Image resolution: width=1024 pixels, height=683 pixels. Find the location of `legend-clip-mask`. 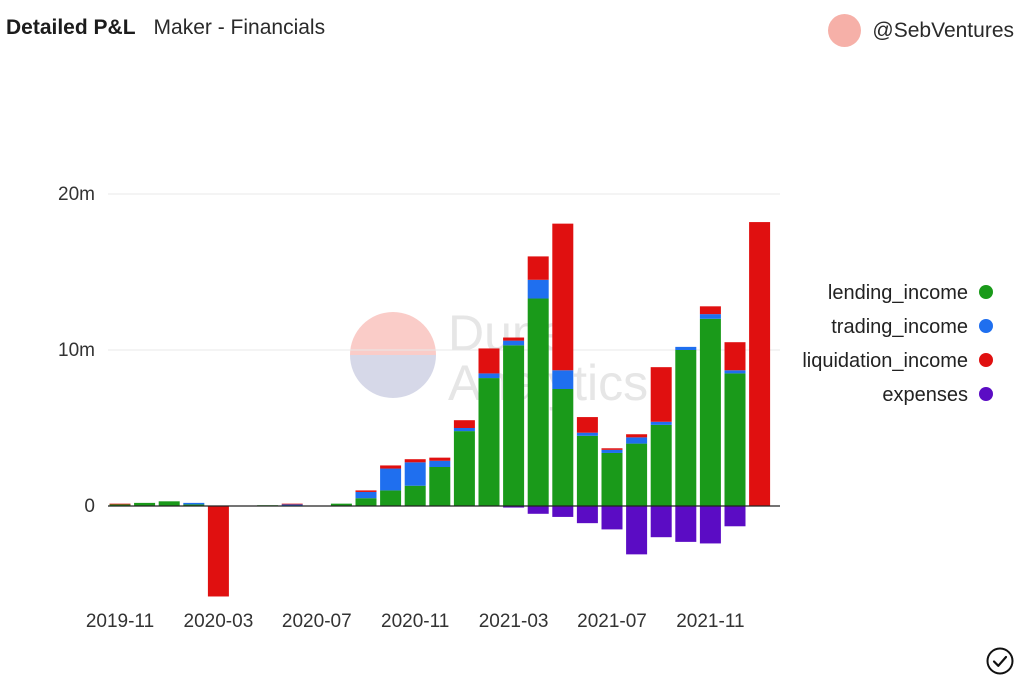

legend-clip-mask is located at coordinates (973, 360).